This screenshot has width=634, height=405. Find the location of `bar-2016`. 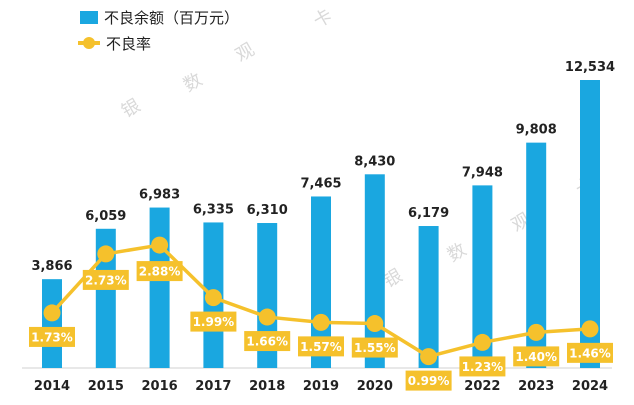

bar-2016 is located at coordinates (159, 287).